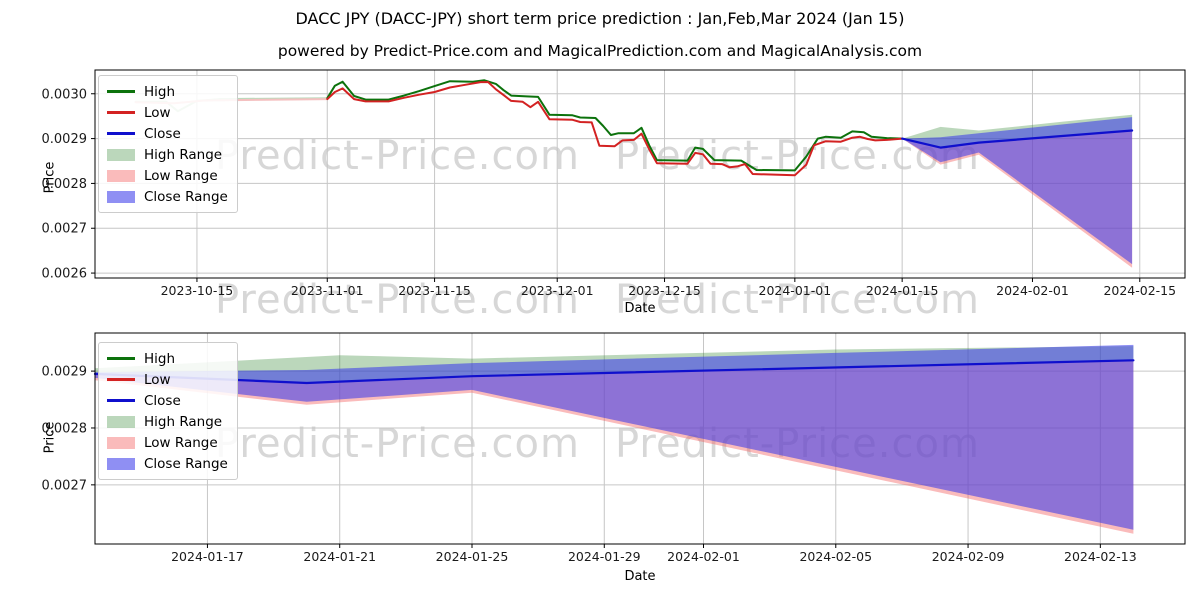 This screenshot has width=1200, height=600. What do you see at coordinates (902, 290) in the screenshot?
I see `x-tick-label: 2024-01-15` at bounding box center [902, 290].